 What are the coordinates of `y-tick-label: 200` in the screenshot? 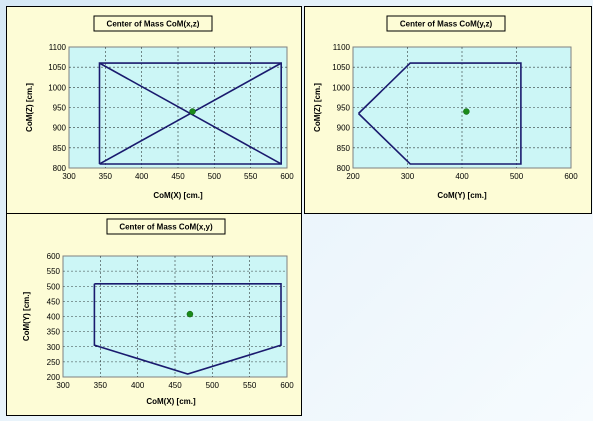 It's located at (54, 377).